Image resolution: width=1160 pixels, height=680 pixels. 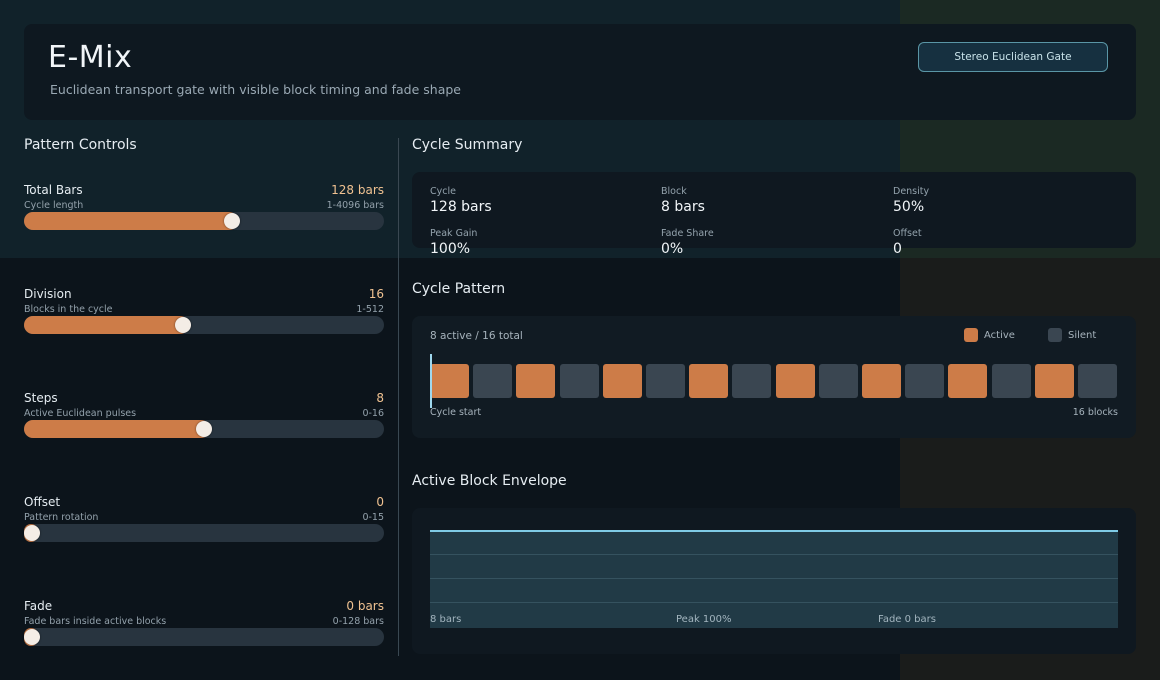 I want to click on control-label: Steps, so click(x=41, y=398).